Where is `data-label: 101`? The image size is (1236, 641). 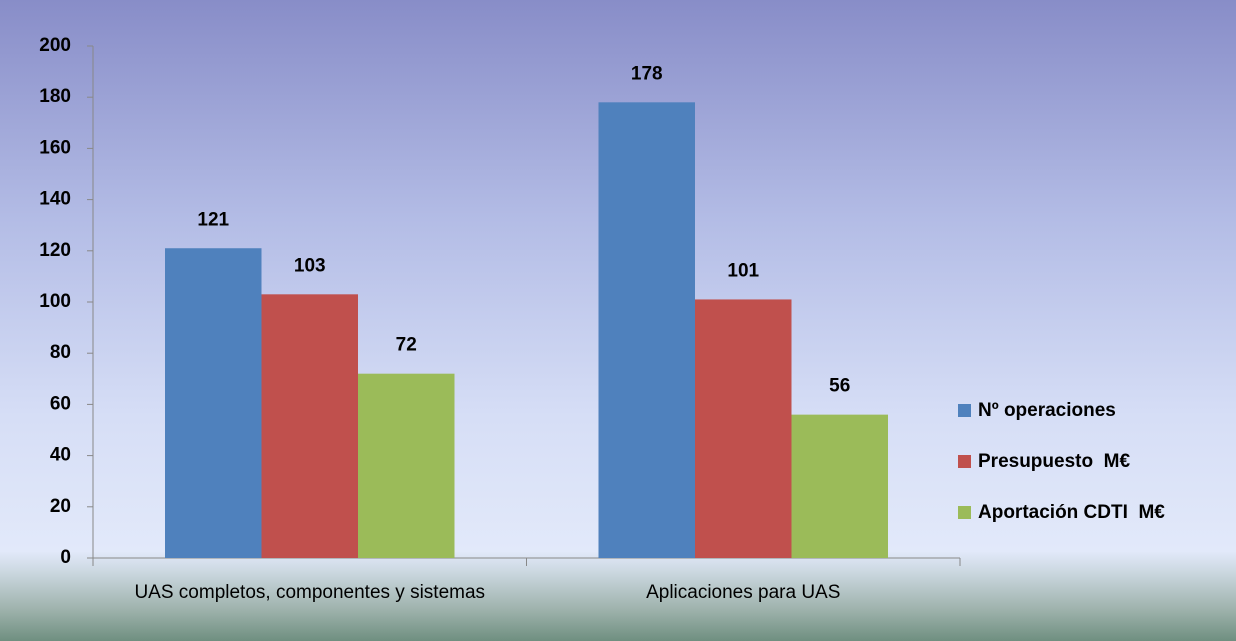
data-label: 101 is located at coordinates (743, 270).